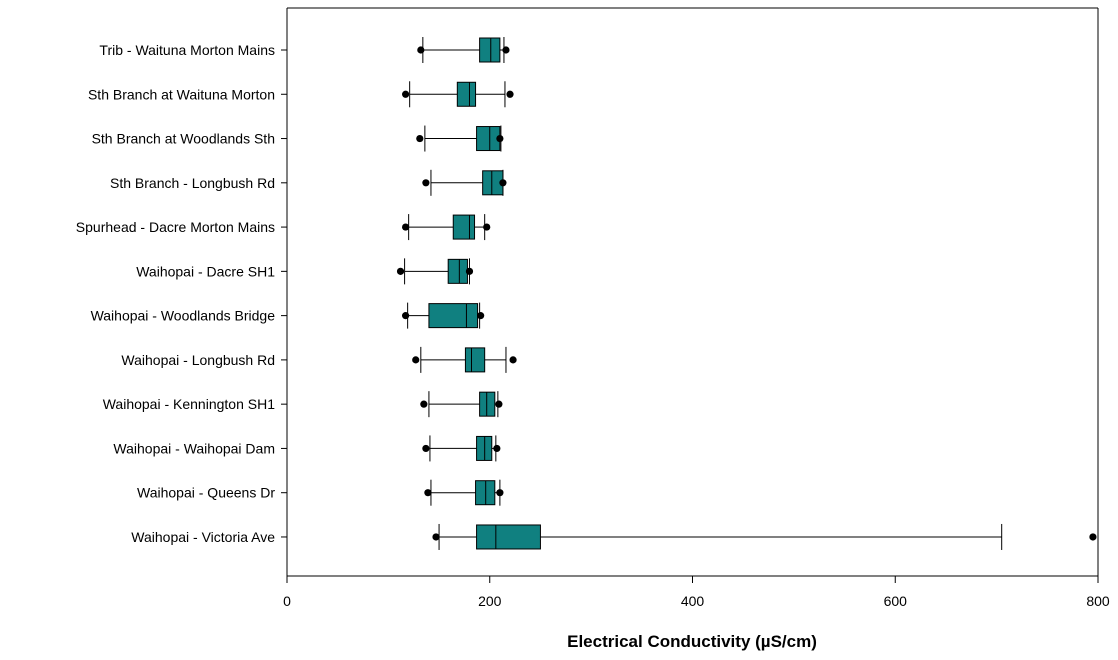  I want to click on x-tick-label: 0, so click(287, 601).